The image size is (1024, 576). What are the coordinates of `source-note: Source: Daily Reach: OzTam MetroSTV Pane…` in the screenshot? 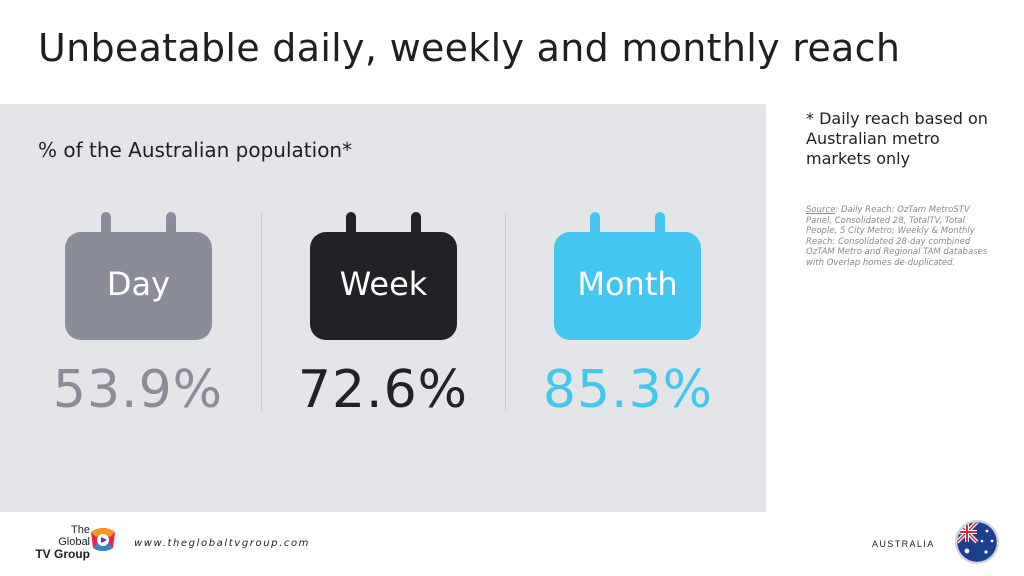 It's located at (901, 237).